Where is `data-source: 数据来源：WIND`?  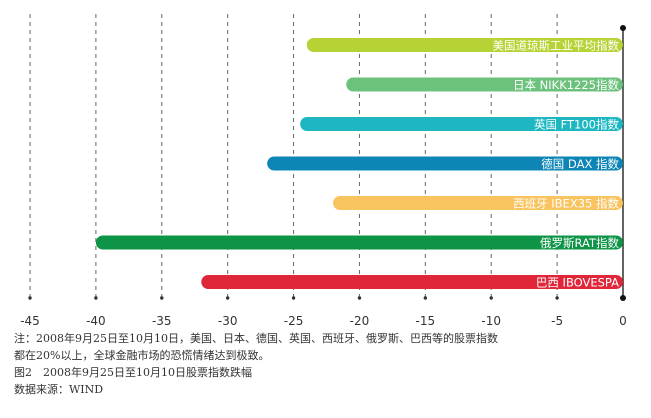
data-source: 数据来源：WIND is located at coordinates (59, 389).